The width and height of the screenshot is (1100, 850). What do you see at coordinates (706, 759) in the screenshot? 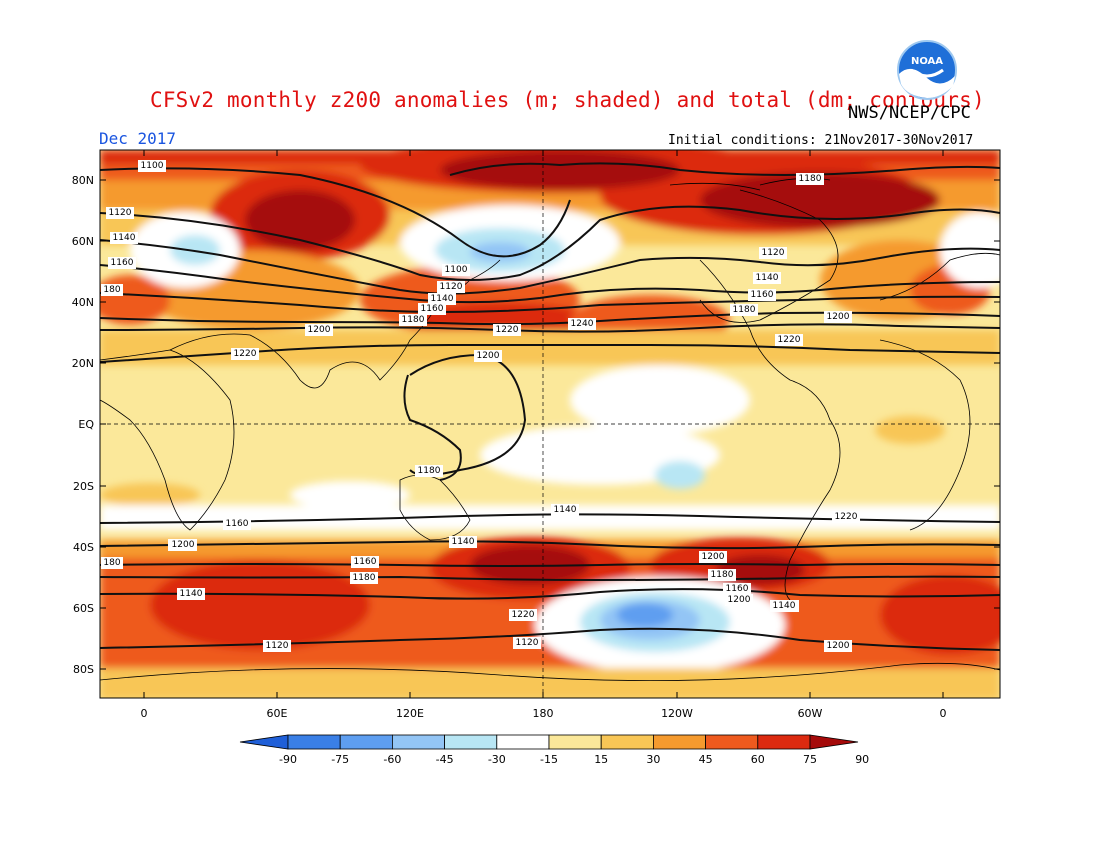
I see `colorbar-label: 45` at bounding box center [706, 759].